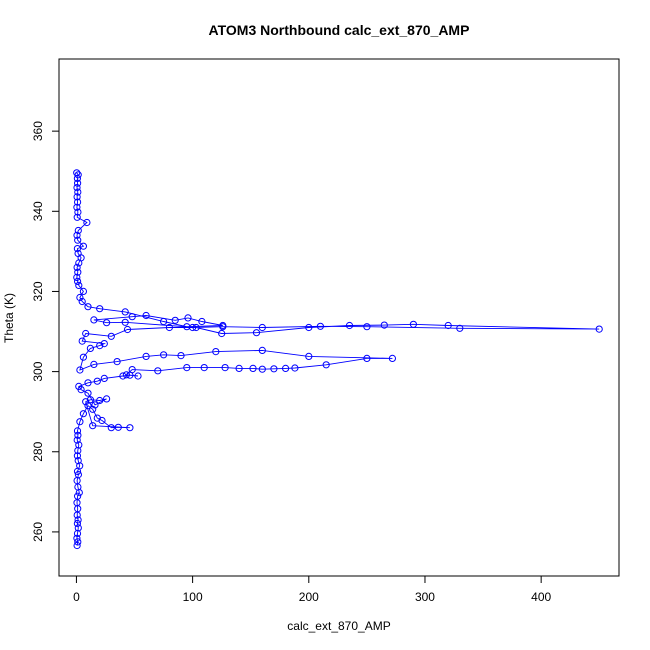 Image resolution: width=650 pixels, height=650 pixels. What do you see at coordinates (193, 597) in the screenshot?
I see `x-tick-label: 100` at bounding box center [193, 597].